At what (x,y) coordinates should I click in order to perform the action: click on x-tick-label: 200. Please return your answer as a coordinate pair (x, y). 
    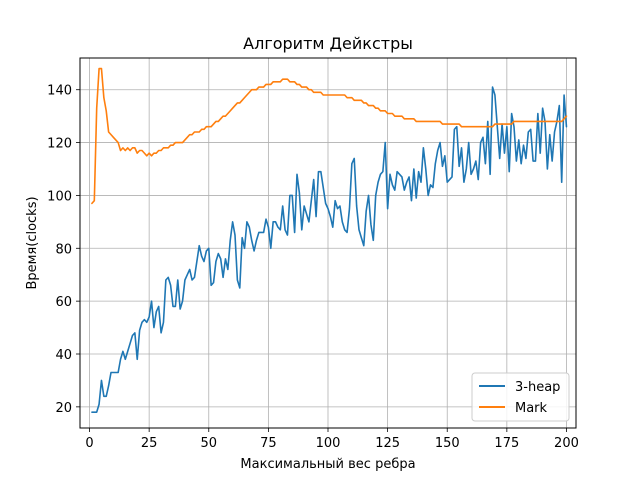
    Looking at the image, I should click on (566, 443).